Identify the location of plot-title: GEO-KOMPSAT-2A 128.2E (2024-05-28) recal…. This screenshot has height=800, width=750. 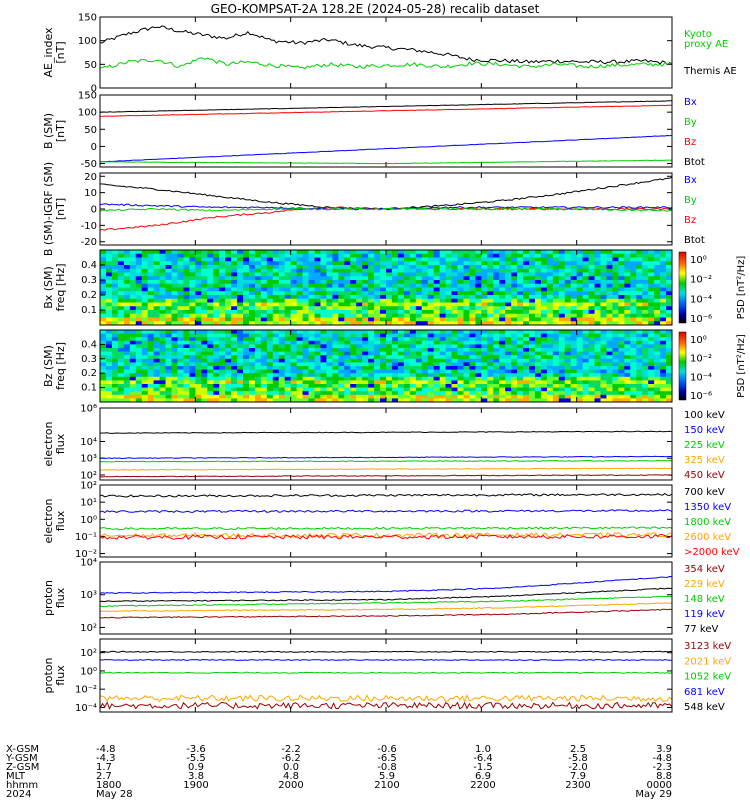
(375, 9).